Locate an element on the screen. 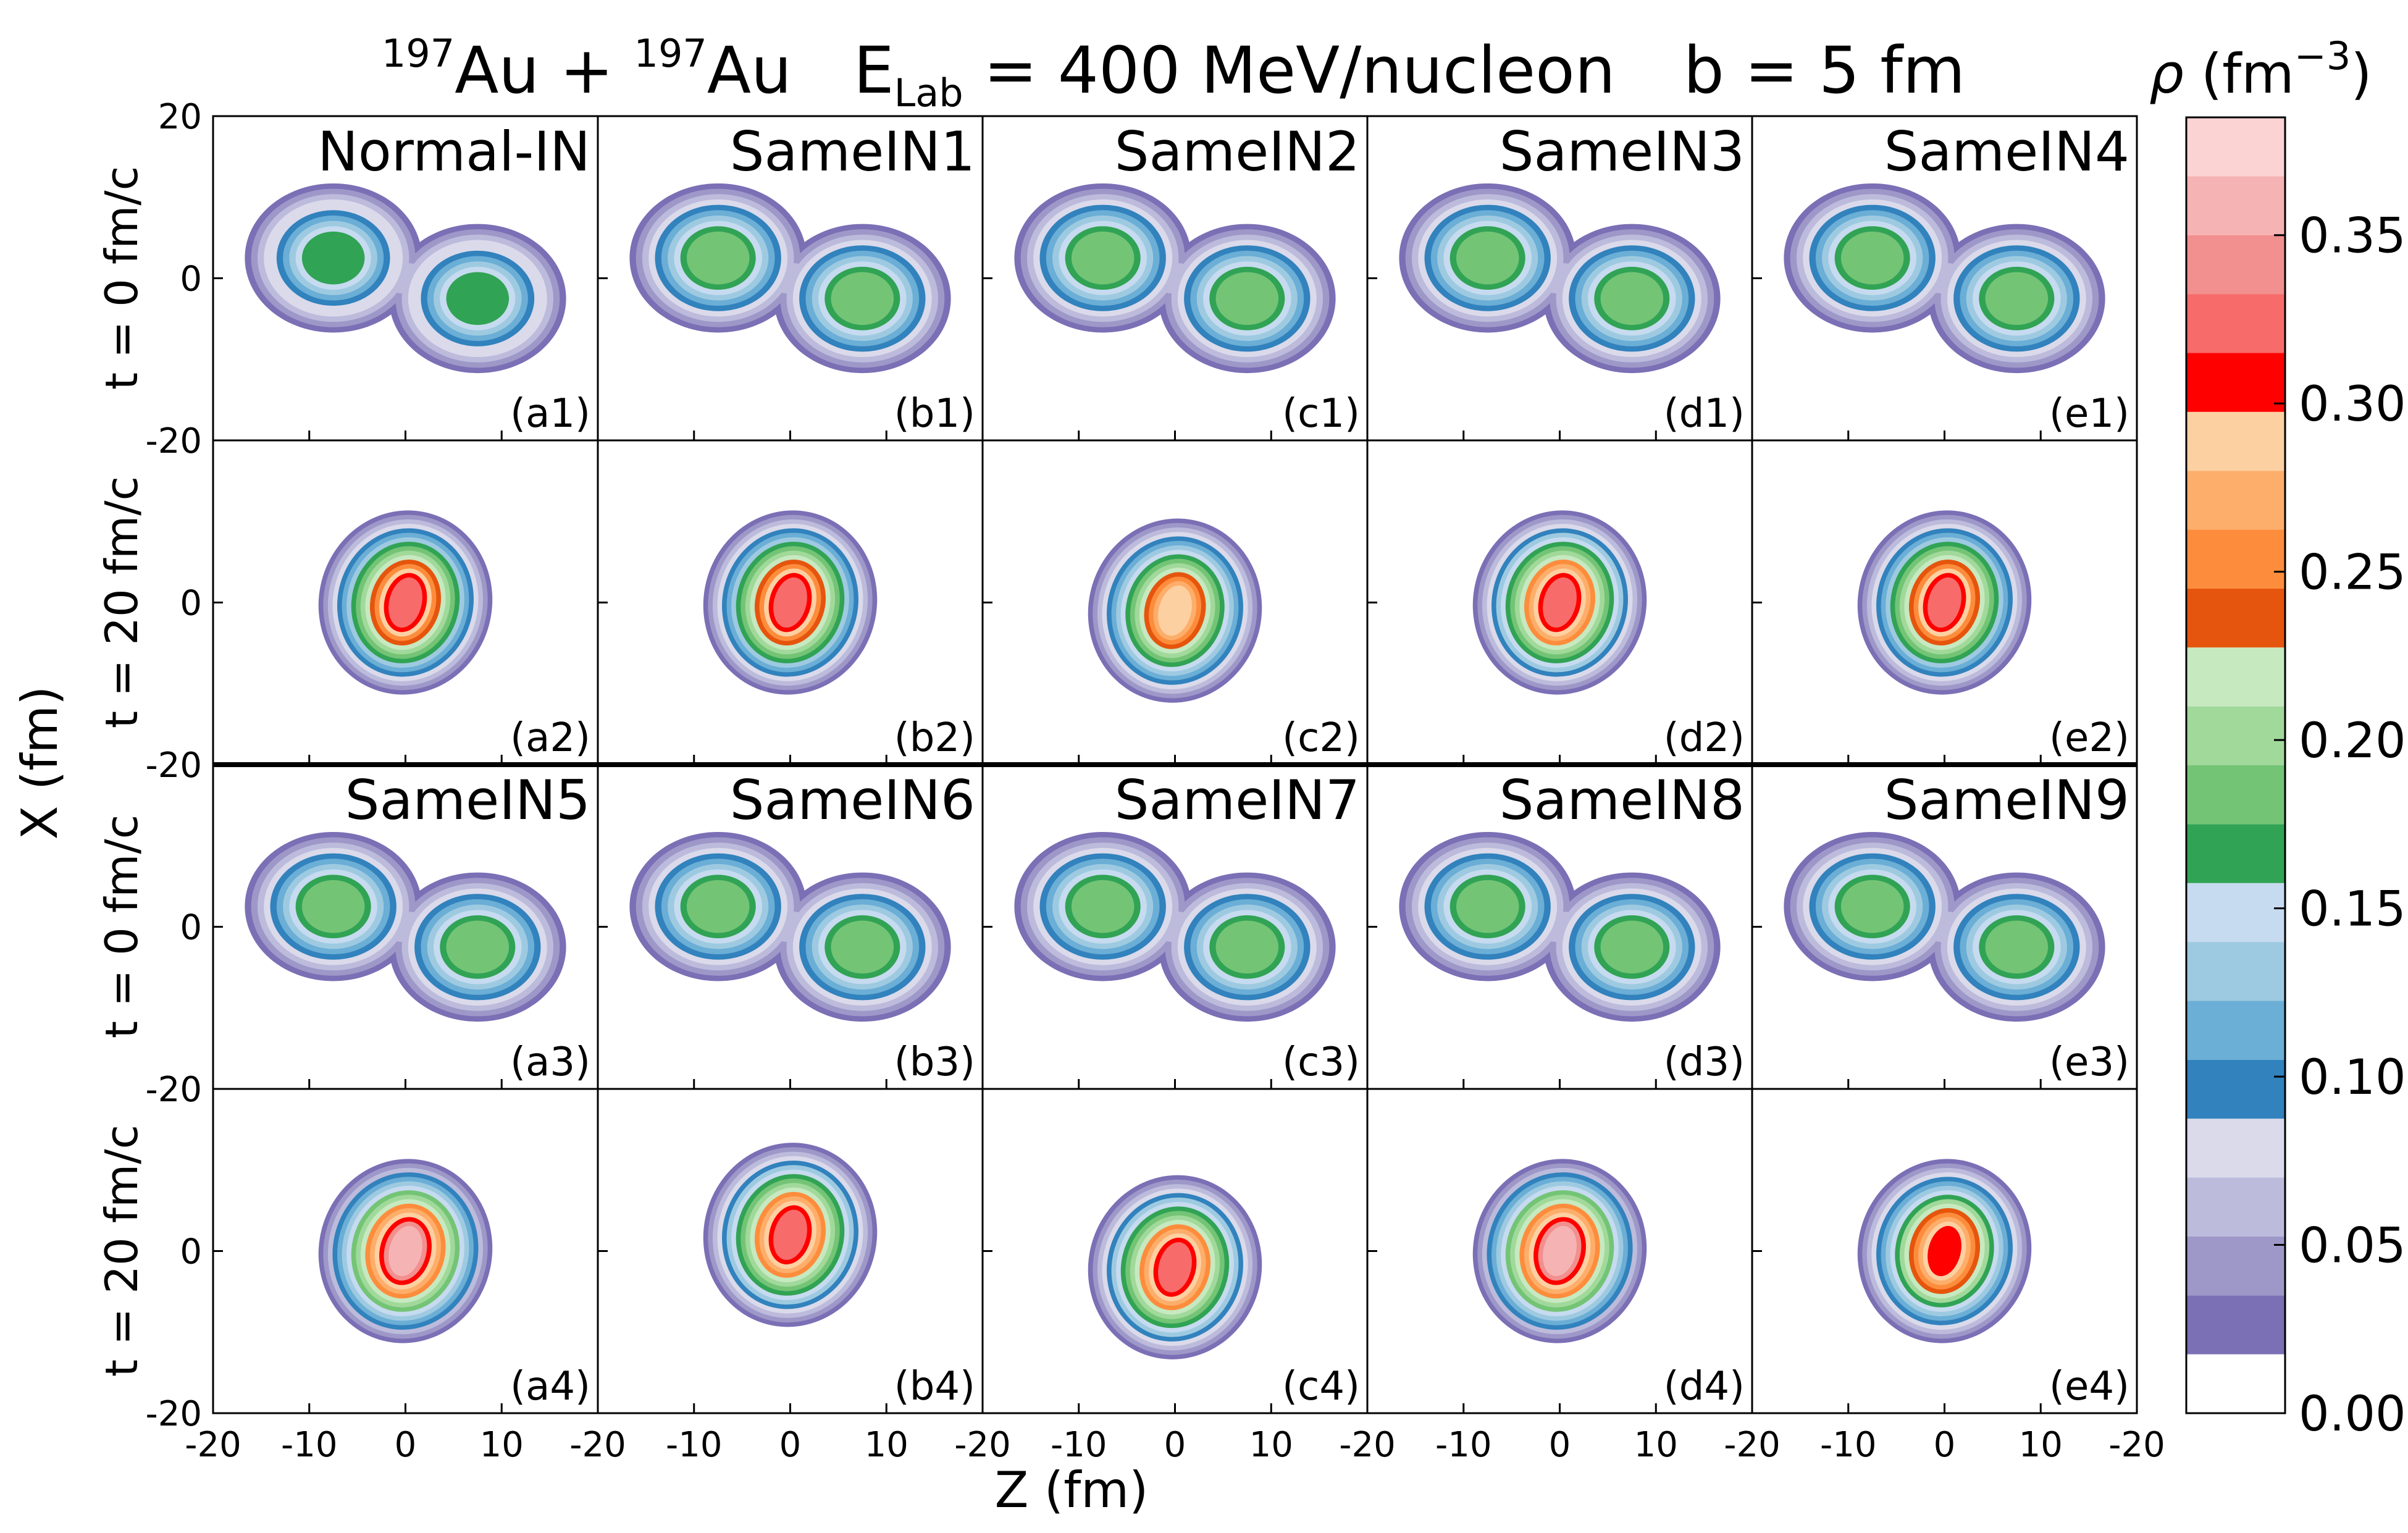 Image resolution: width=2408 pixels, height=1533 pixels. panel-a4: (a4) 0 -20-20 -10 0 10 is located at coordinates (372, 1276).